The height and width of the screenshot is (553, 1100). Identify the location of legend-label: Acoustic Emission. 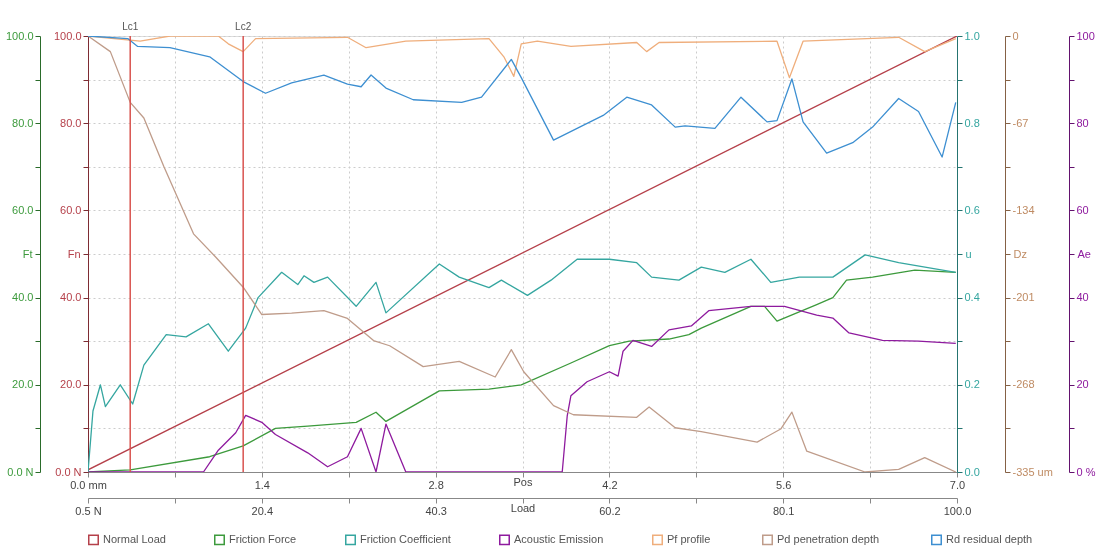
(559, 538).